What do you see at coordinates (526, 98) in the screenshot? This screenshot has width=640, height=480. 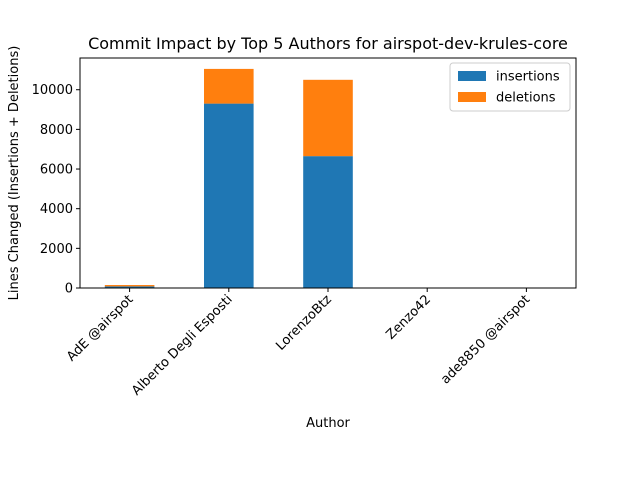 I see `legend-label-deletions: deletions` at bounding box center [526, 98].